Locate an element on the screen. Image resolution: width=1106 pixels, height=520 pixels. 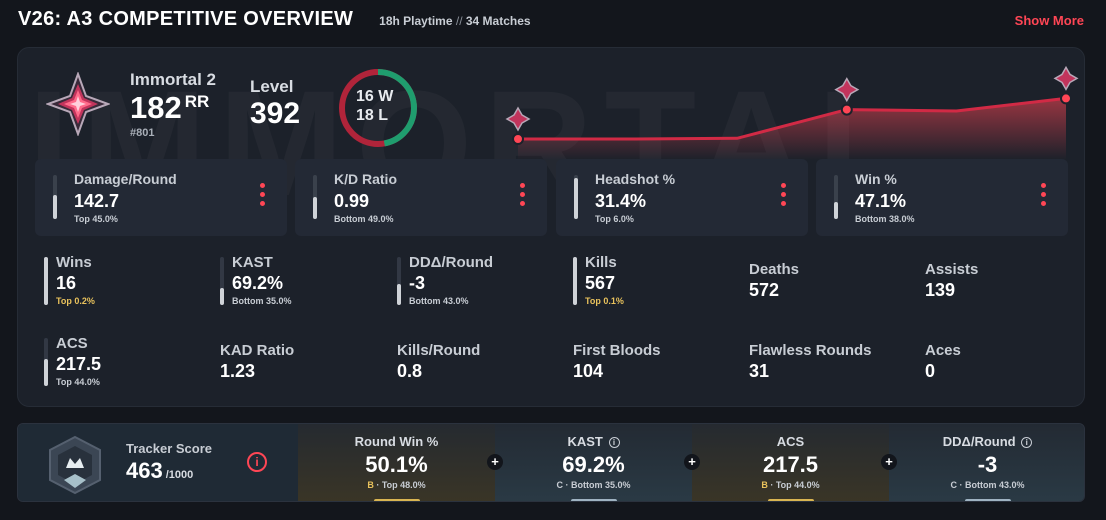
metric-label: ACS is located at coordinates (790, 441).